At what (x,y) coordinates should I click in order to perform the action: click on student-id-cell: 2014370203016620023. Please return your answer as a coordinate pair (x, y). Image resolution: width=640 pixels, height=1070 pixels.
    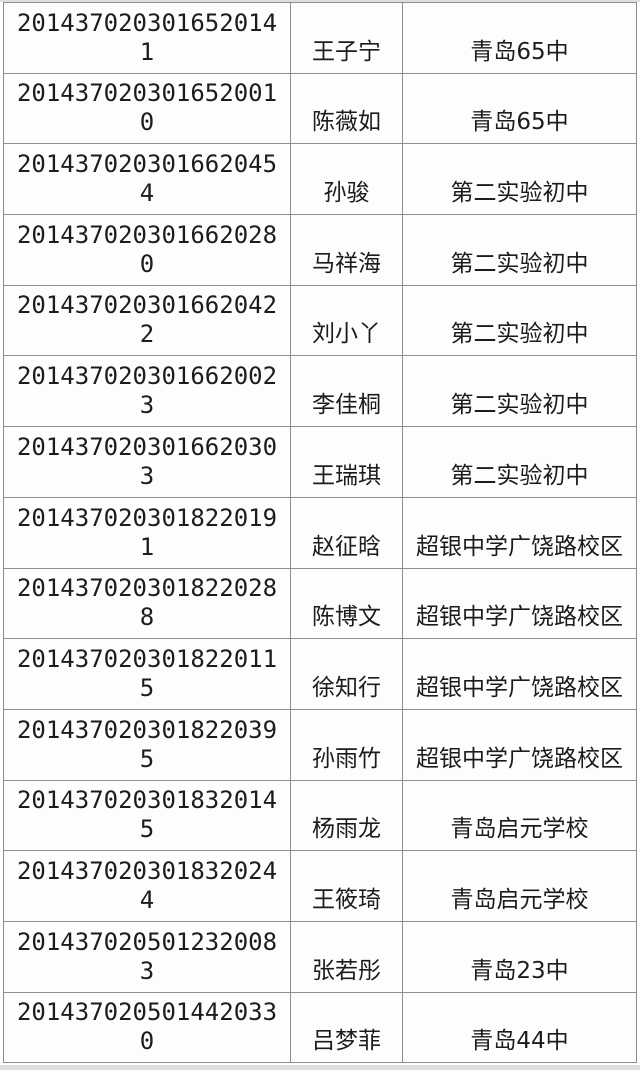
    Looking at the image, I should click on (147, 391).